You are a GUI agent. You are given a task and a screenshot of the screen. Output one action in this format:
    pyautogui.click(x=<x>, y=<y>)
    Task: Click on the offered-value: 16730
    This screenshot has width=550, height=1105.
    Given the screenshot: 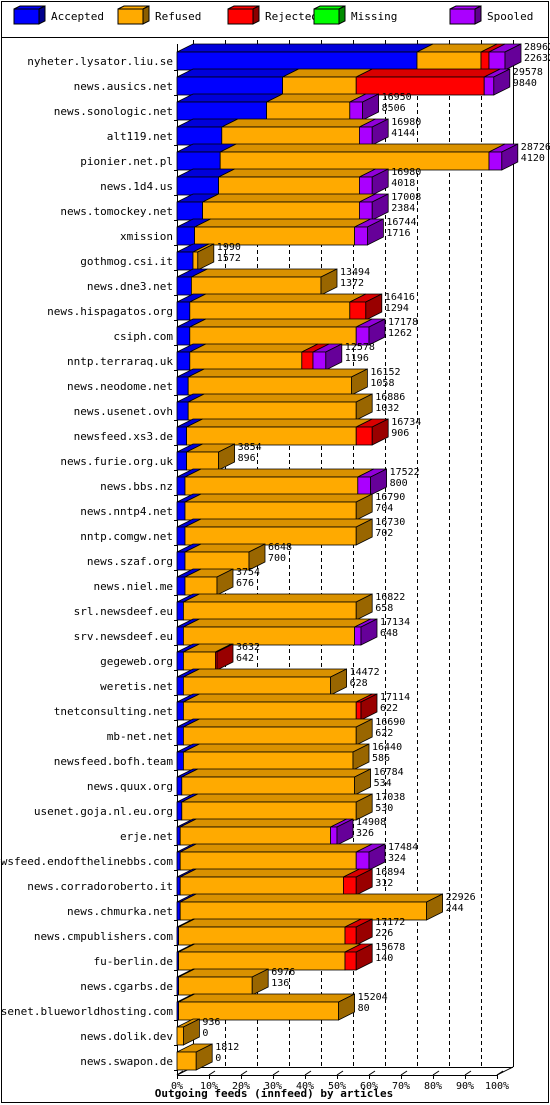 What is the action you would take?
    pyautogui.click(x=390, y=522)
    